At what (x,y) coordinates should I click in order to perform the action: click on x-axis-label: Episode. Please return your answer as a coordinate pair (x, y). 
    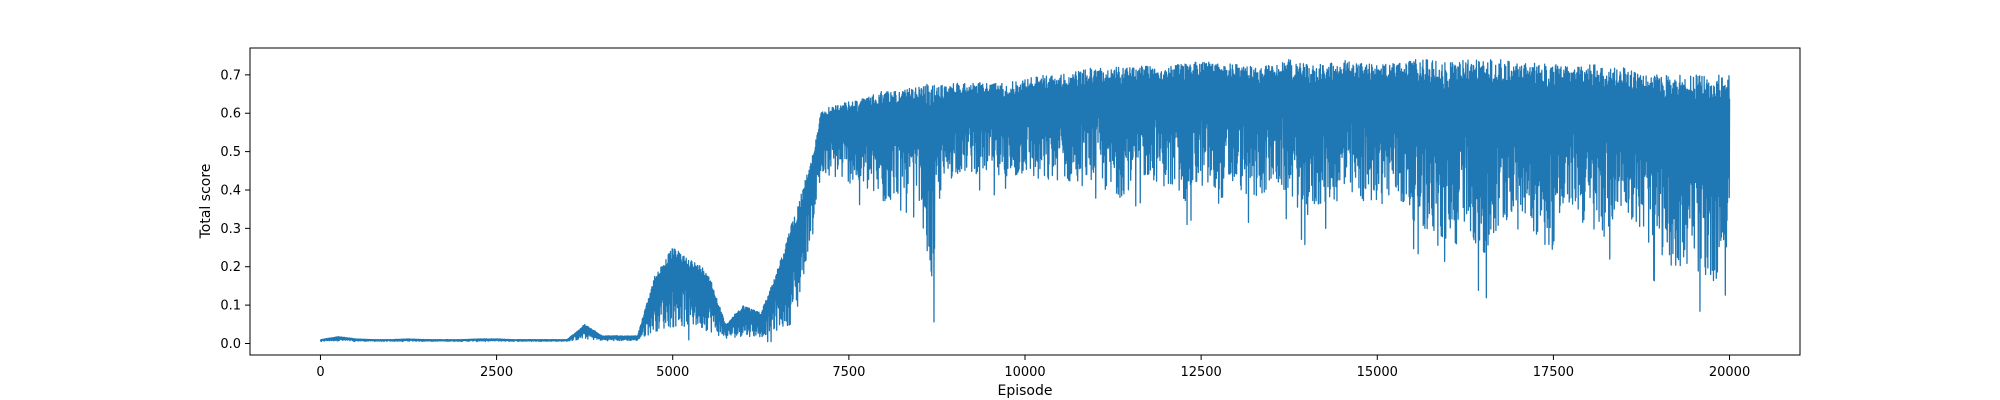
    Looking at the image, I should click on (1025, 391).